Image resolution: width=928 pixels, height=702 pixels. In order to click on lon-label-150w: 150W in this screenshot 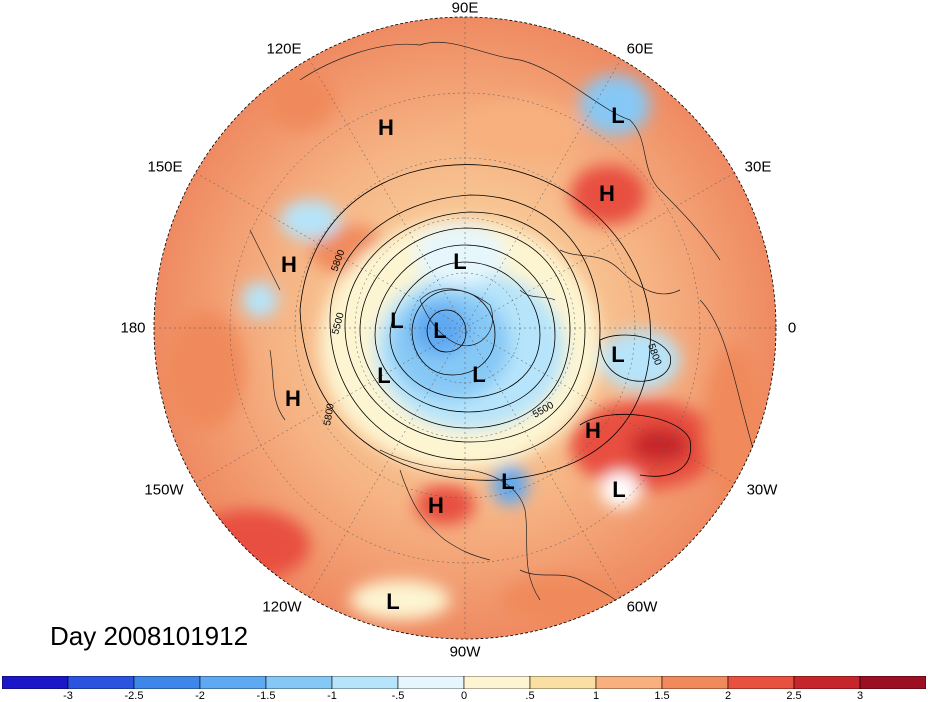, I will do `click(164, 490)`.